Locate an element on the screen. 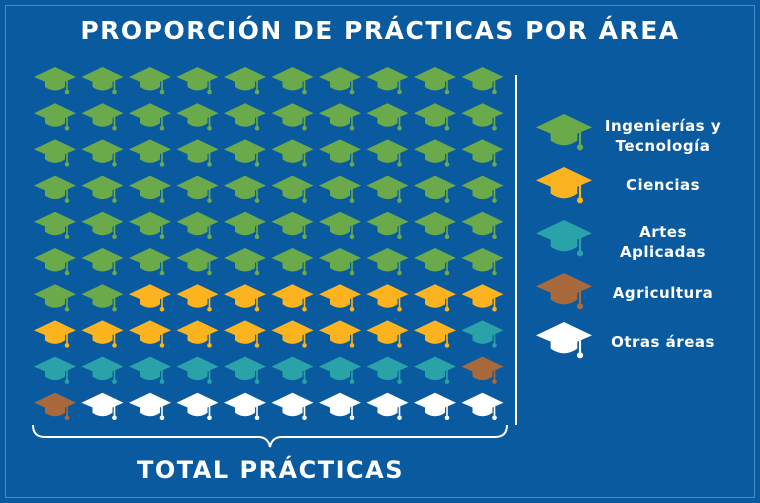 The width and height of the screenshot is (760, 503). legend-label-artes: Artes Aplicadas is located at coordinates (663, 242).